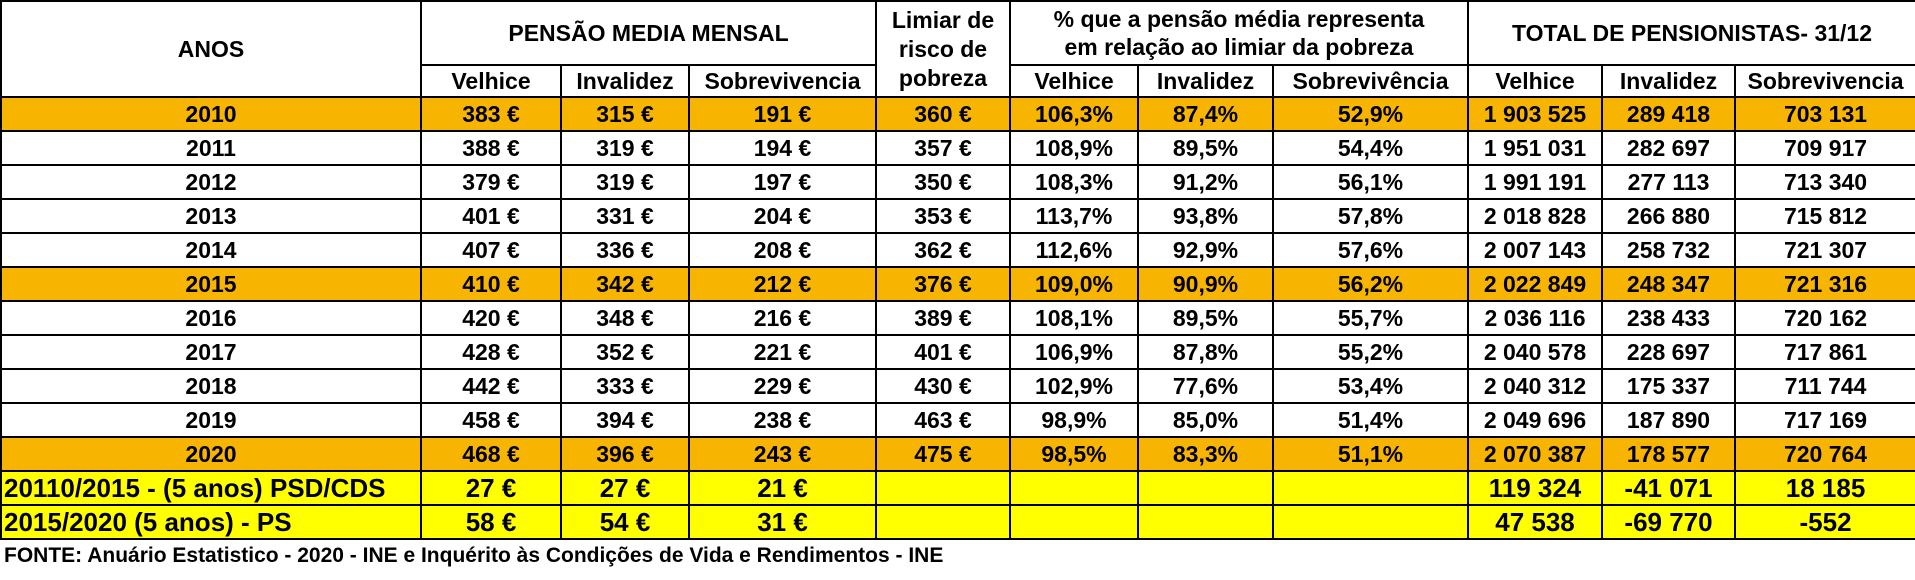 The width and height of the screenshot is (1915, 580). What do you see at coordinates (782, 352) in the screenshot?
I see `pensao-sobrevivencia-cell: 221 €` at bounding box center [782, 352].